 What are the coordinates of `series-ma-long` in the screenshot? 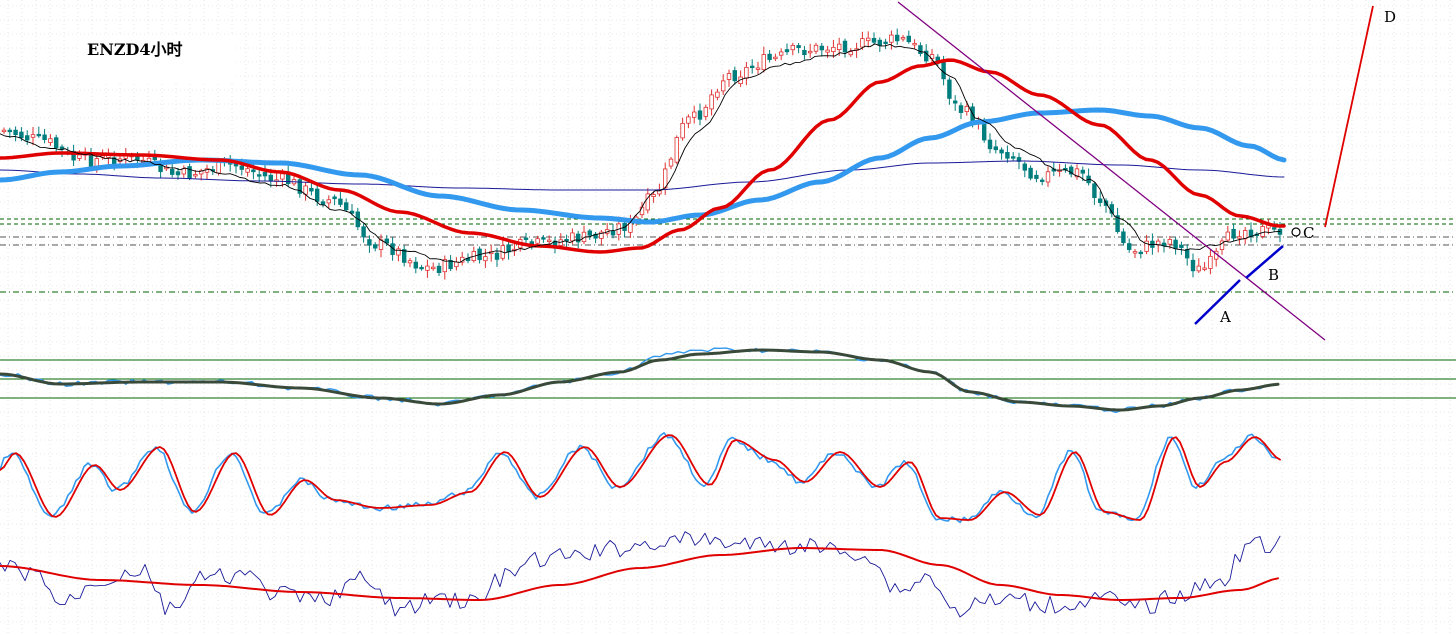 It's located at (642, 175).